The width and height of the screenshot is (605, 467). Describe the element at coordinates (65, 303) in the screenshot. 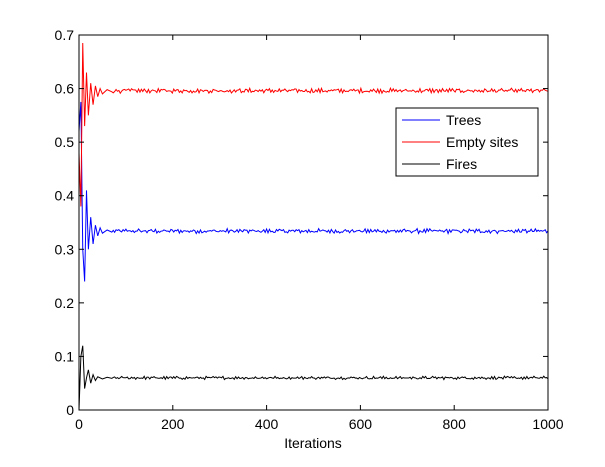

I see `y-tick-label: 0.2` at that location.